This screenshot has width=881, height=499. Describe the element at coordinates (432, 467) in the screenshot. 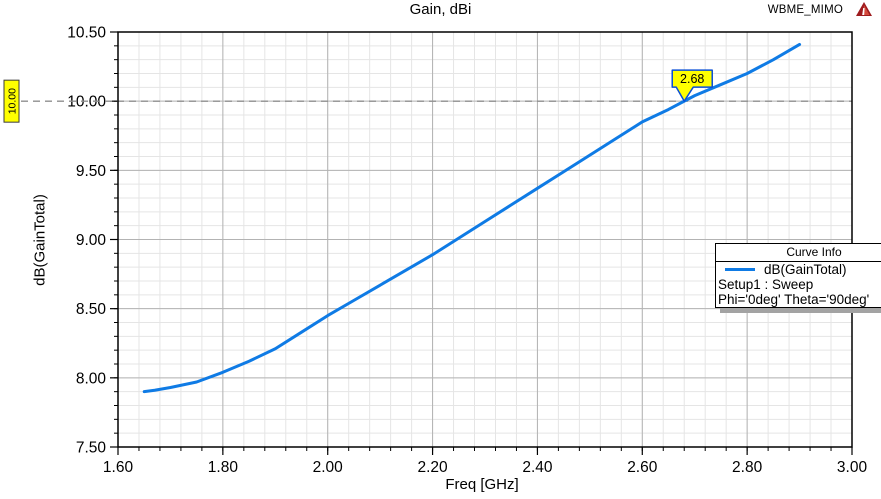

I see `x-tick-label: 2.20` at that location.